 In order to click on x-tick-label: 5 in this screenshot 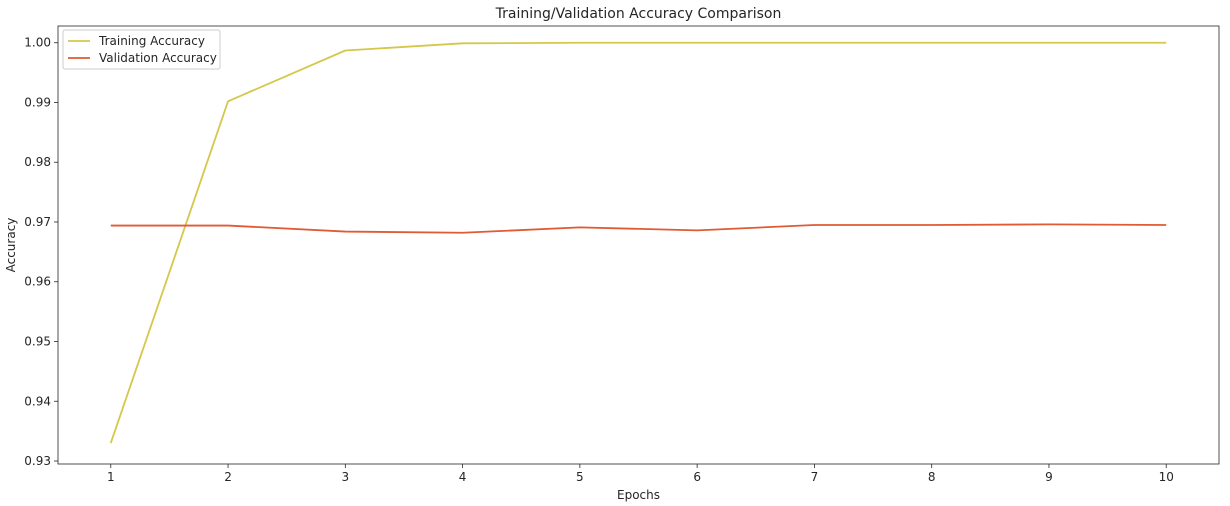, I will do `click(580, 477)`.